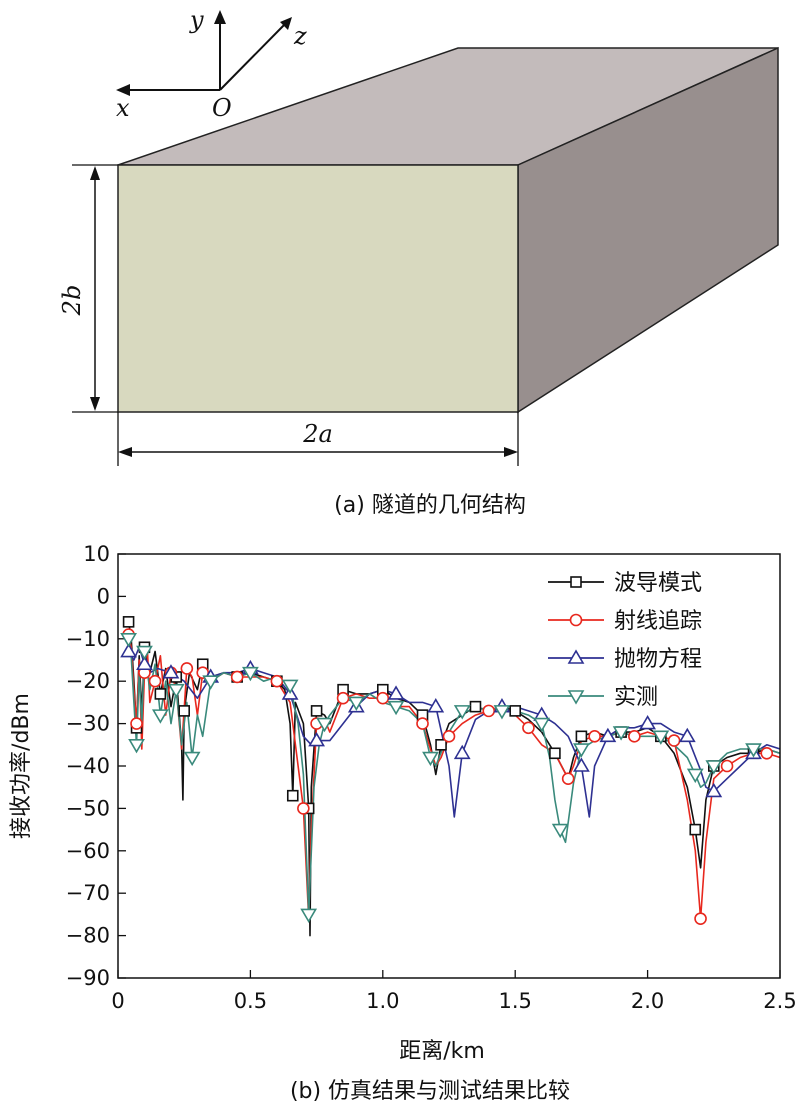 This screenshot has width=800, height=1114. I want to click on x-axis-letter: x, so click(123, 108).